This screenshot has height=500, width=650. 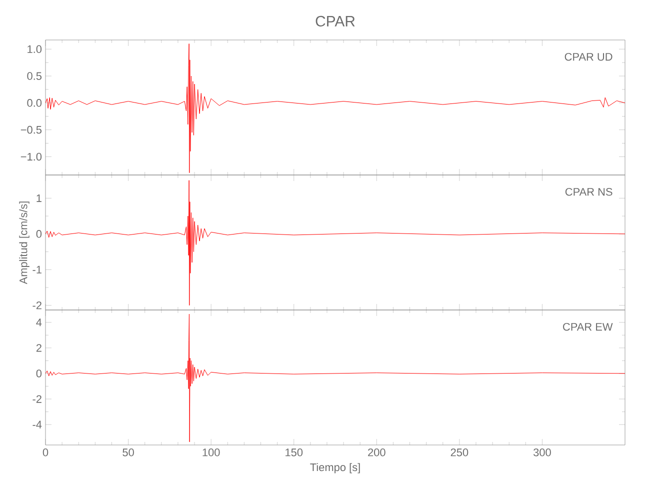 I want to click on y-tick-label: 2, so click(x=39, y=348).